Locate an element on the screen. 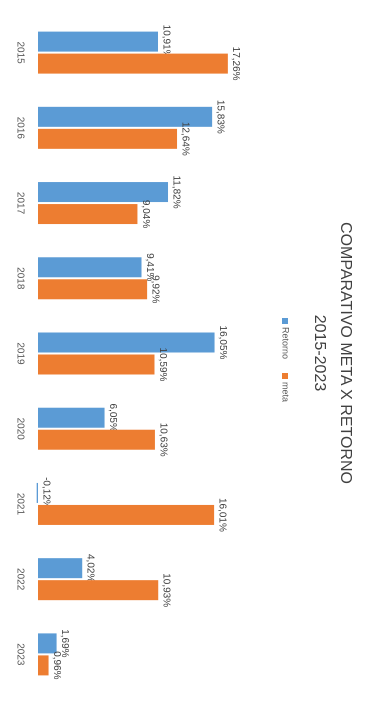  value-label: 9,04% is located at coordinates (145, 214).